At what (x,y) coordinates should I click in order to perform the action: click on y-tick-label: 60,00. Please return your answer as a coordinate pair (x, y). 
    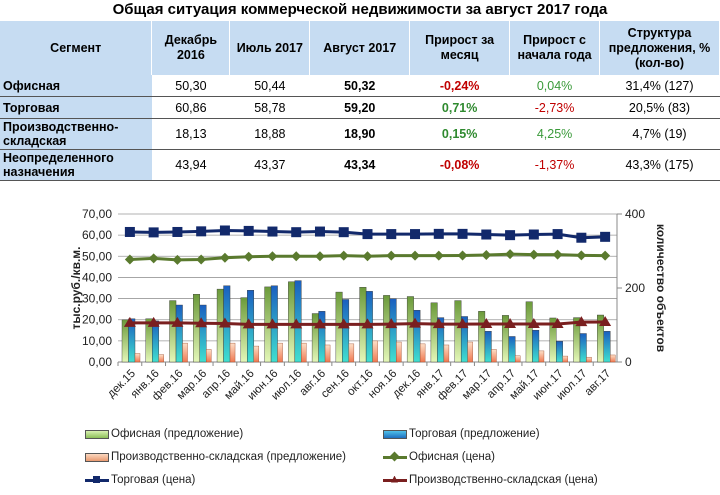
    Looking at the image, I should click on (97, 235).